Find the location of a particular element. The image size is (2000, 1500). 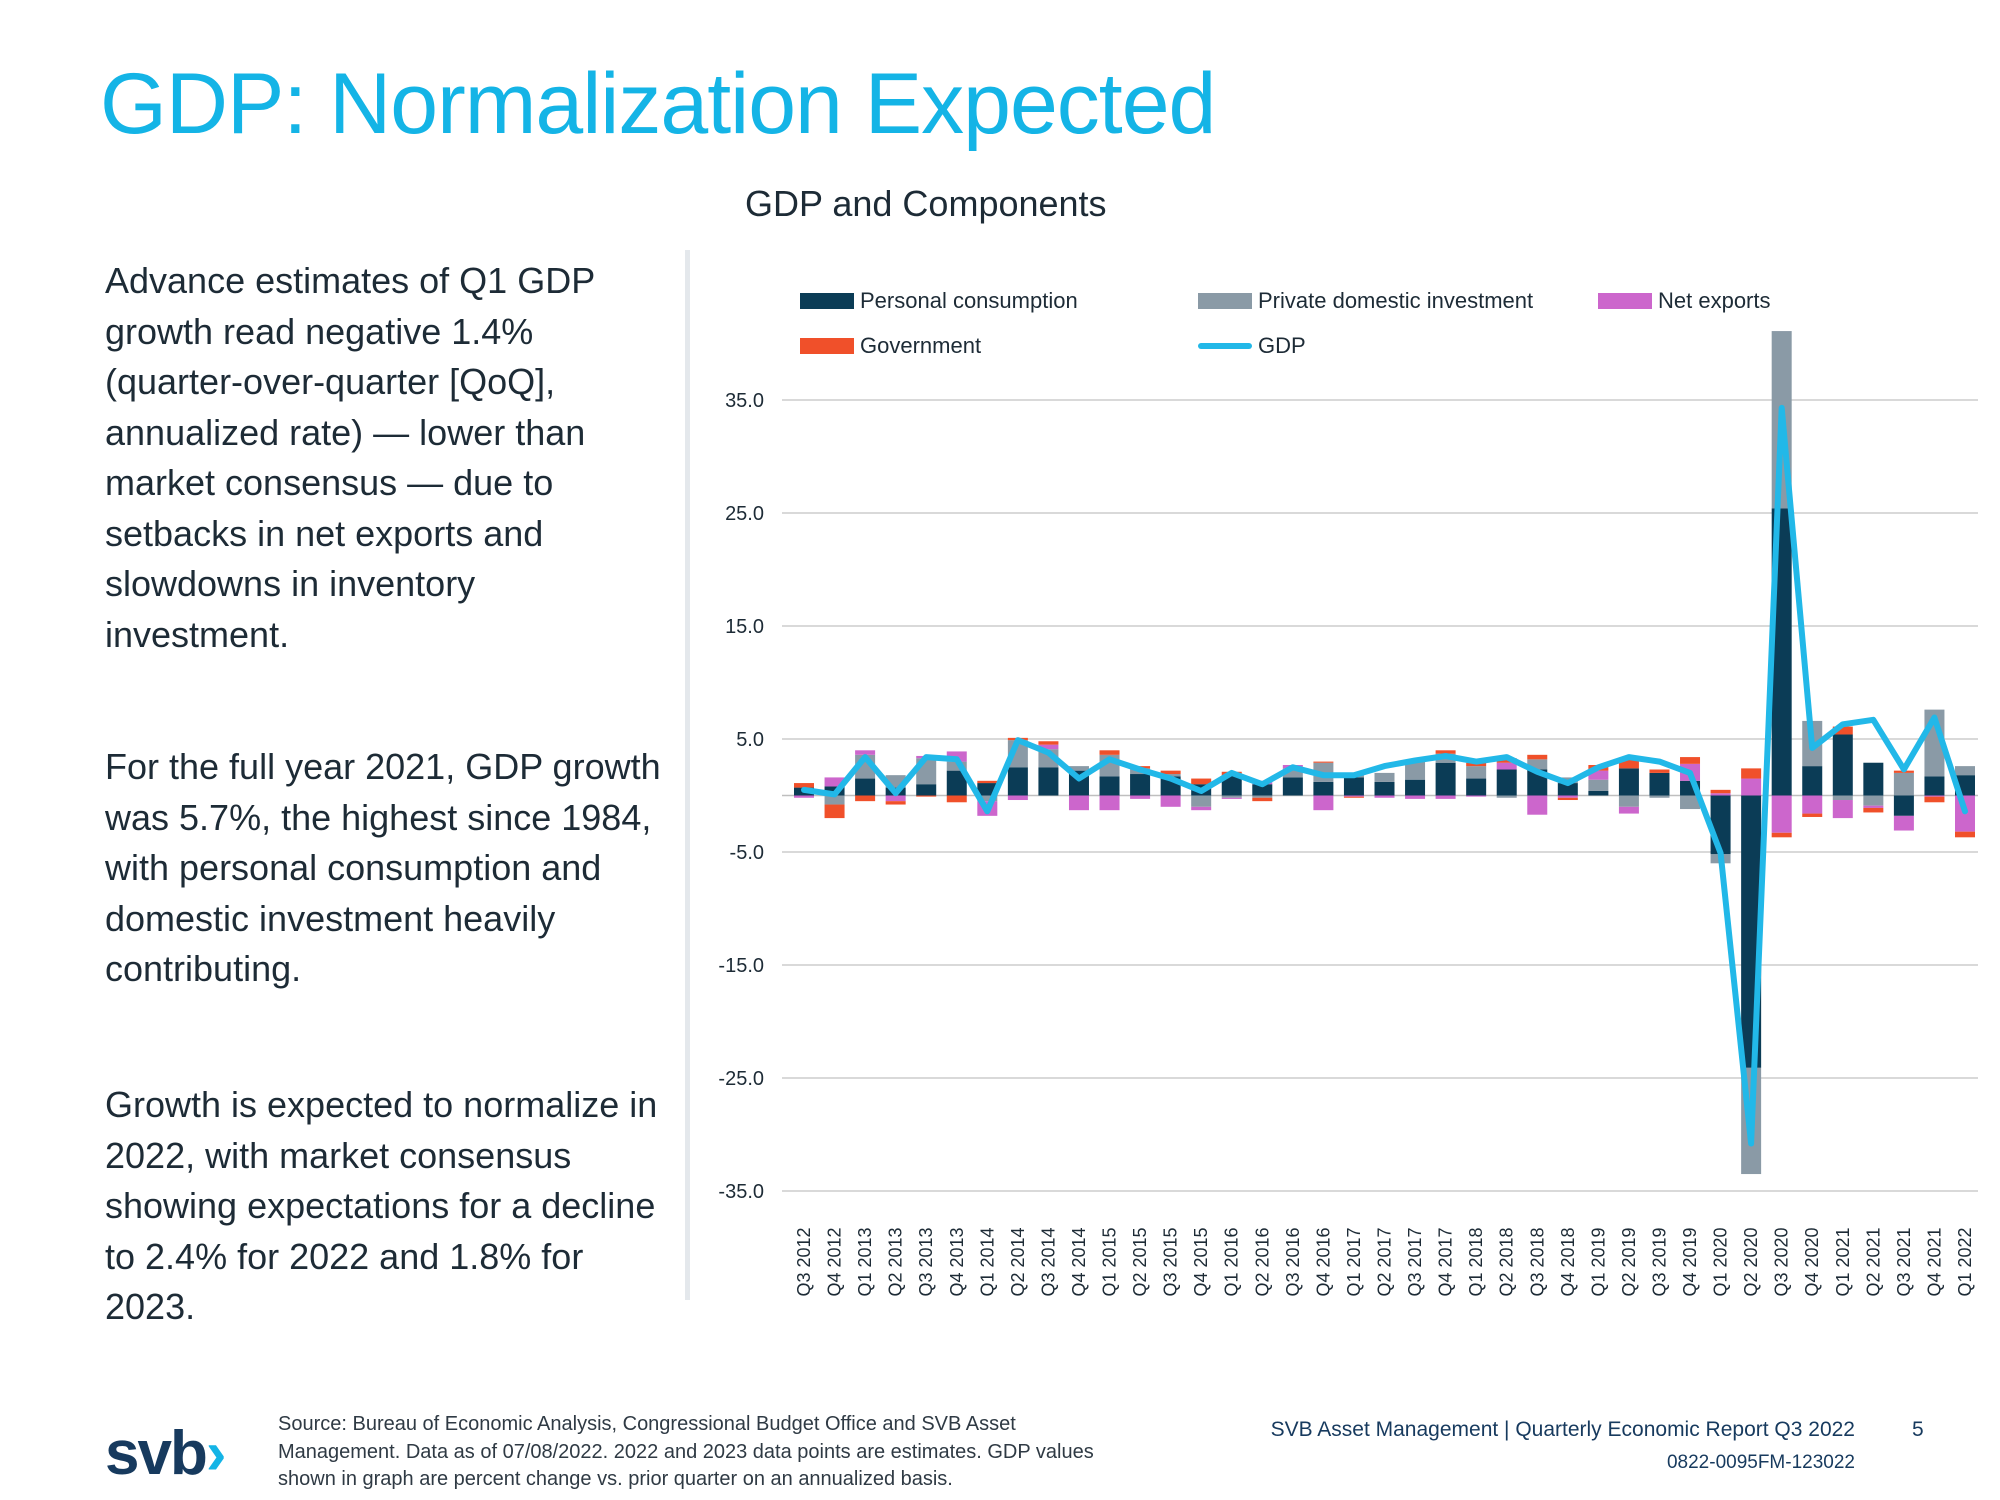

legend-swatch-personal-consumption is located at coordinates (827, 301).